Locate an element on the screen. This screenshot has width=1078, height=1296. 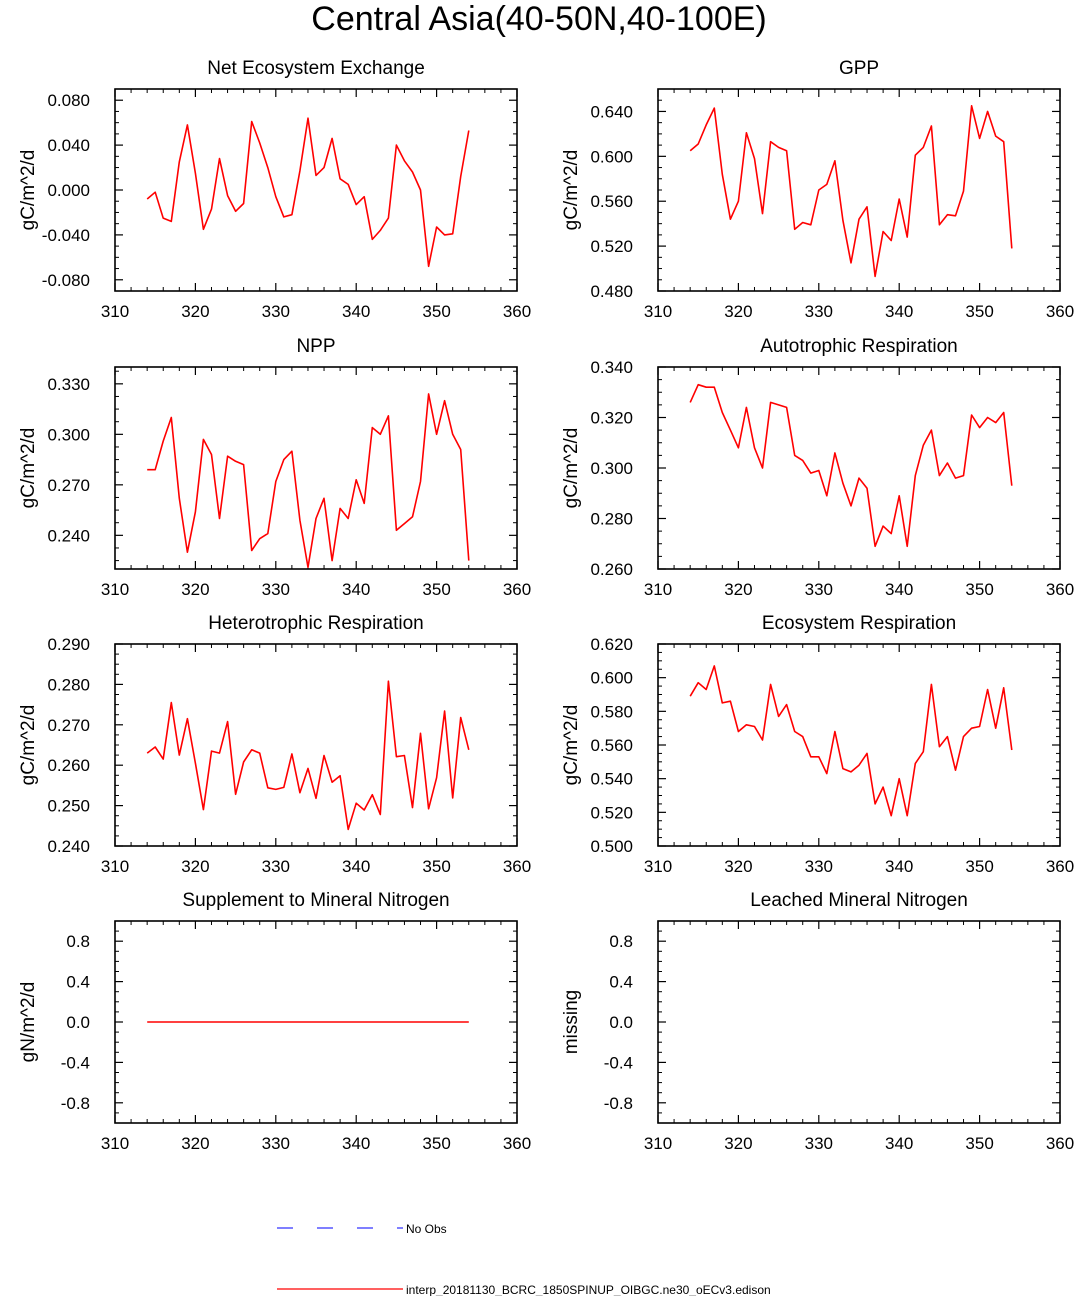
y-tick-label: 0.250 is located at coordinates (68, 806).